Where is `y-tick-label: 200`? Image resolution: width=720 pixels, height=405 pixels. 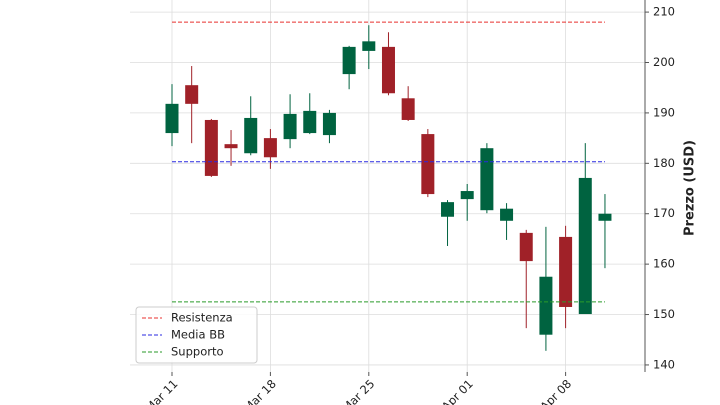 y-tick-label: 200 is located at coordinates (664, 62).